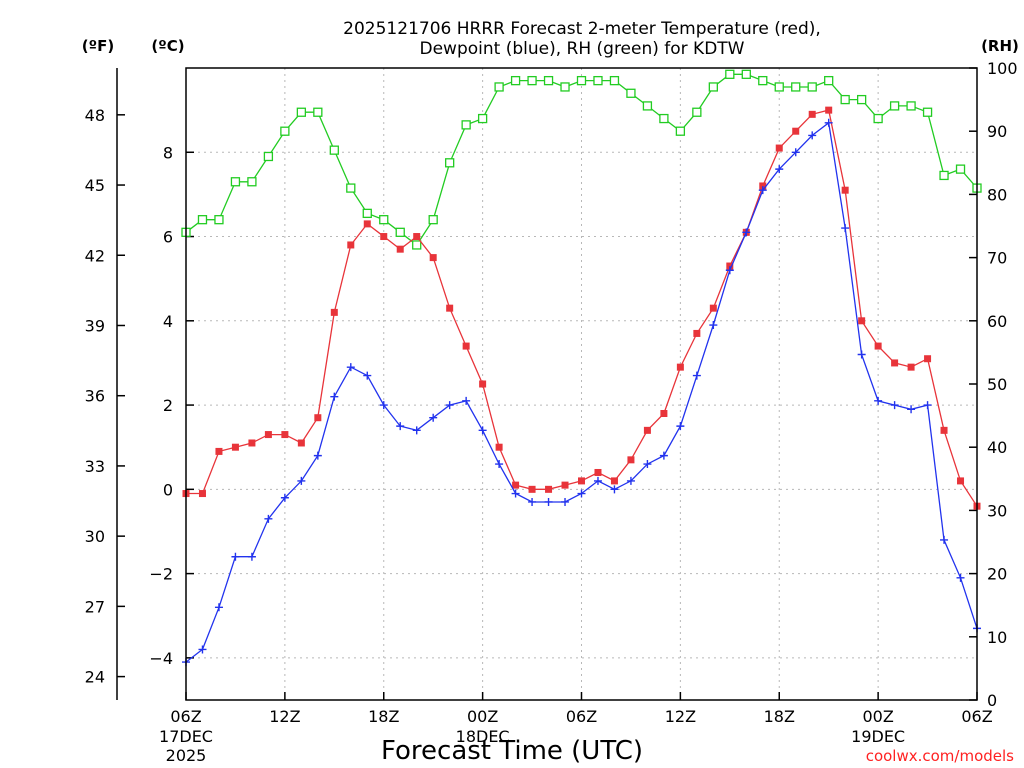 This screenshot has height=768, width=1024. Describe the element at coordinates (168, 321) in the screenshot. I see `celsius-tick-label: 4` at that location.